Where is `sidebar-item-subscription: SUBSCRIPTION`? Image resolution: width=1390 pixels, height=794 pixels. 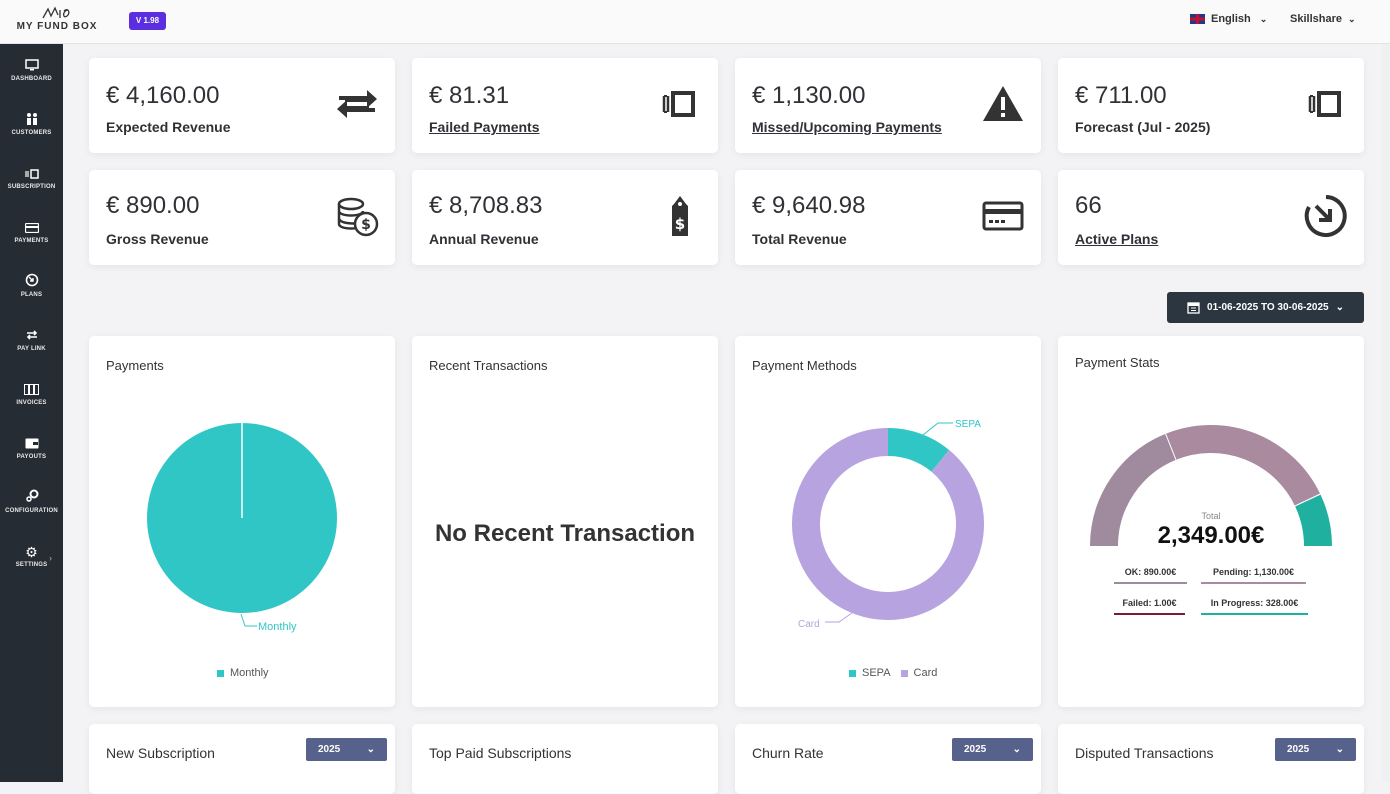
sidebar-item-subscription: SUBSCRIPTION is located at coordinates (31, 187).